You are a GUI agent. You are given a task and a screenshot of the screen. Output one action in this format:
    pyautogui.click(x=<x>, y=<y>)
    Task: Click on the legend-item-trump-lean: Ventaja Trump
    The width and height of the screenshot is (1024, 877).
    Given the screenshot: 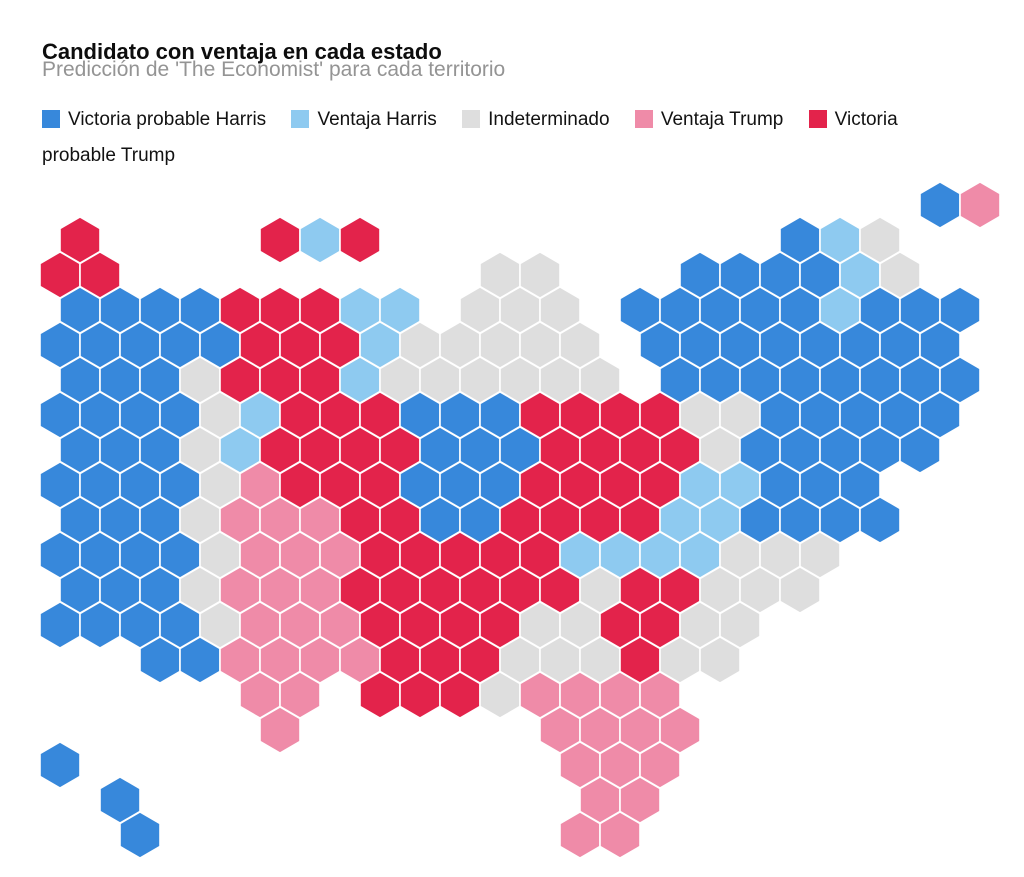 What is the action you would take?
    pyautogui.click(x=702, y=119)
    